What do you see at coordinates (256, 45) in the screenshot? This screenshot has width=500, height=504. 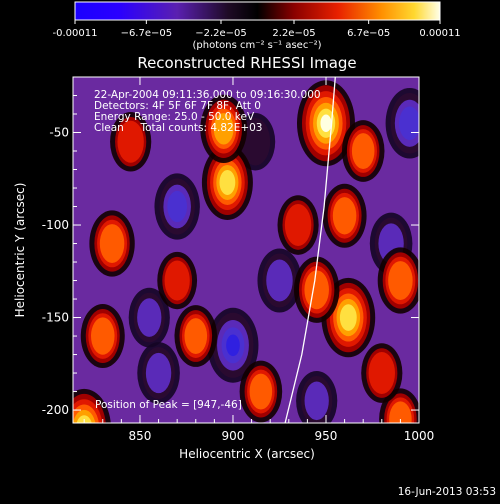 I see `colorbar-units-label: (photons cm⁻² s⁻¹ asec⁻²)` at bounding box center [256, 45].